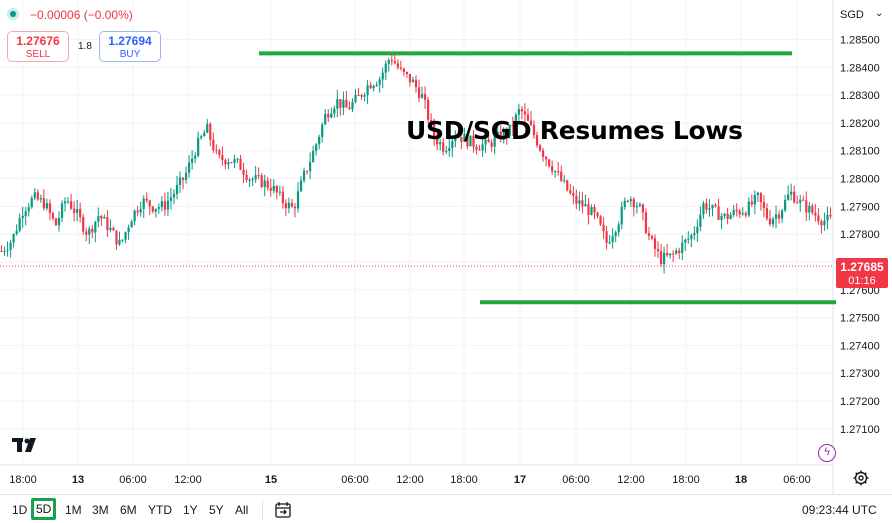 Image resolution: width=892 pixels, height=523 pixels. What do you see at coordinates (100, 510) in the screenshot?
I see `range-button-3m: 3M` at bounding box center [100, 510].